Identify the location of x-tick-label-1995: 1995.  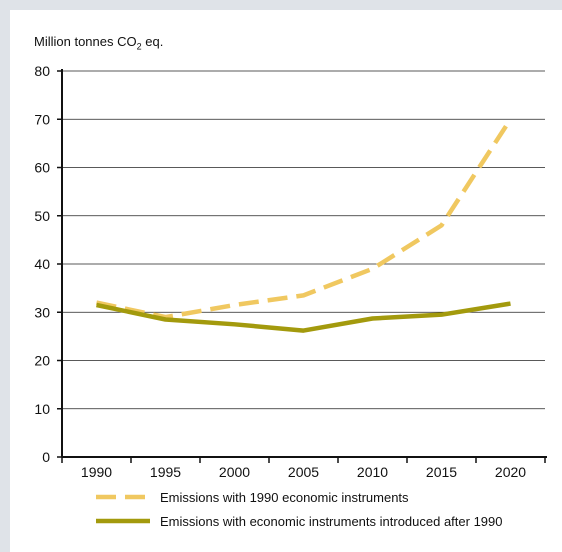
(165, 472).